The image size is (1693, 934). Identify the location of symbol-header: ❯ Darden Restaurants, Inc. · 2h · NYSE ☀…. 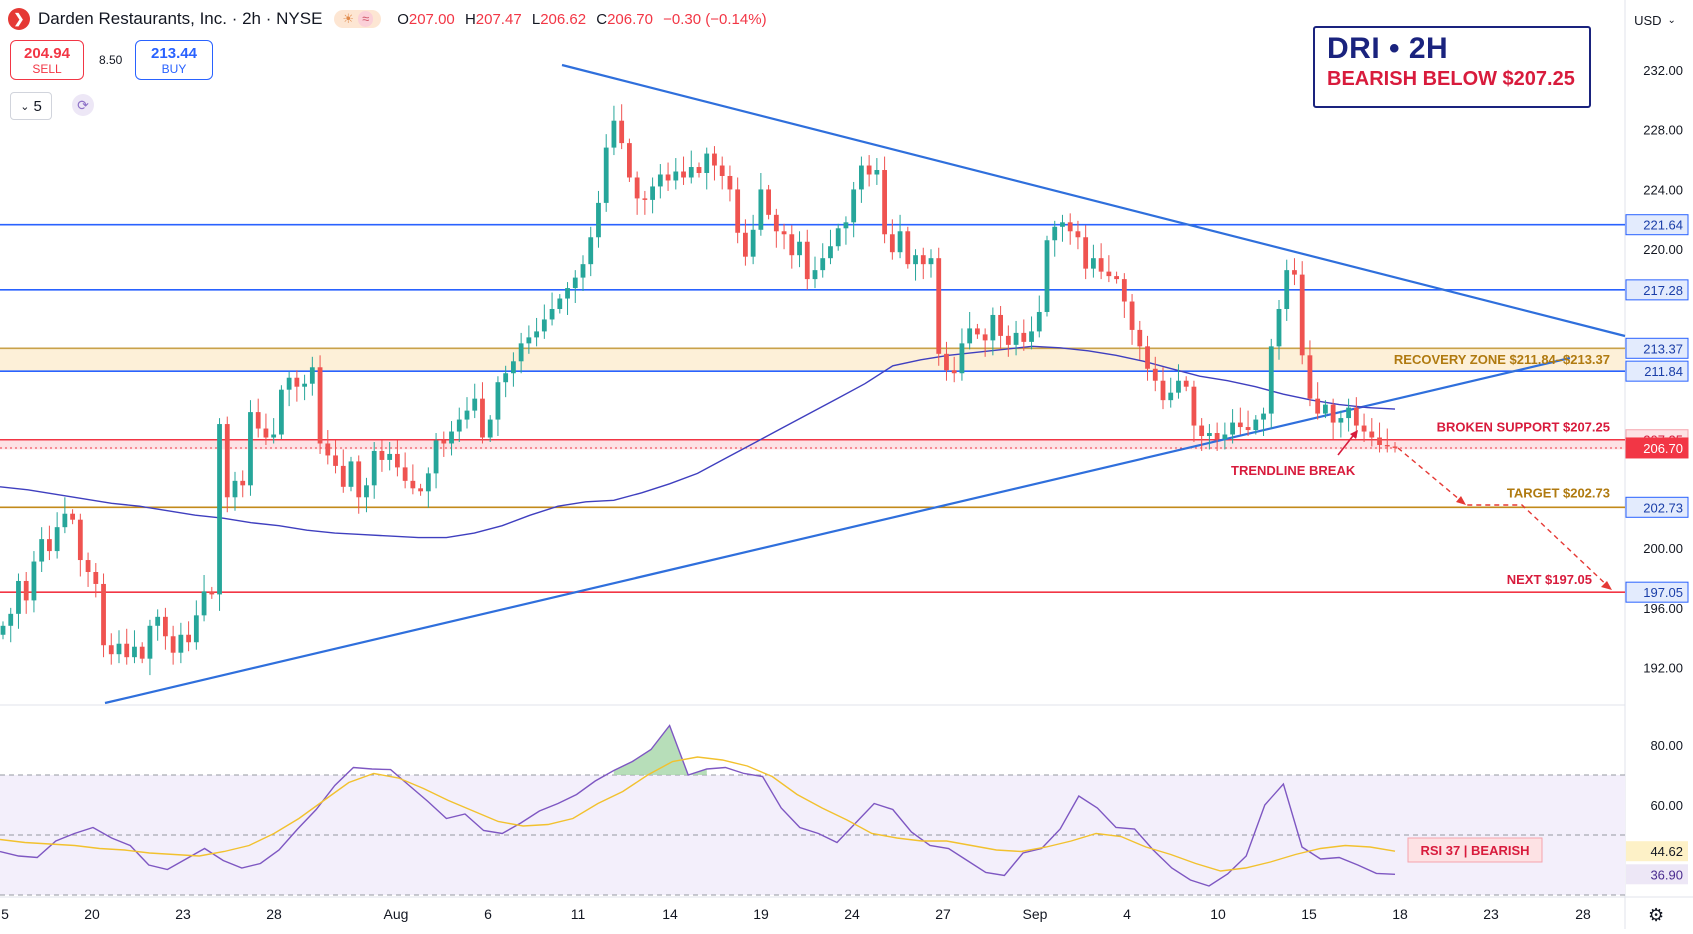
(386, 19).